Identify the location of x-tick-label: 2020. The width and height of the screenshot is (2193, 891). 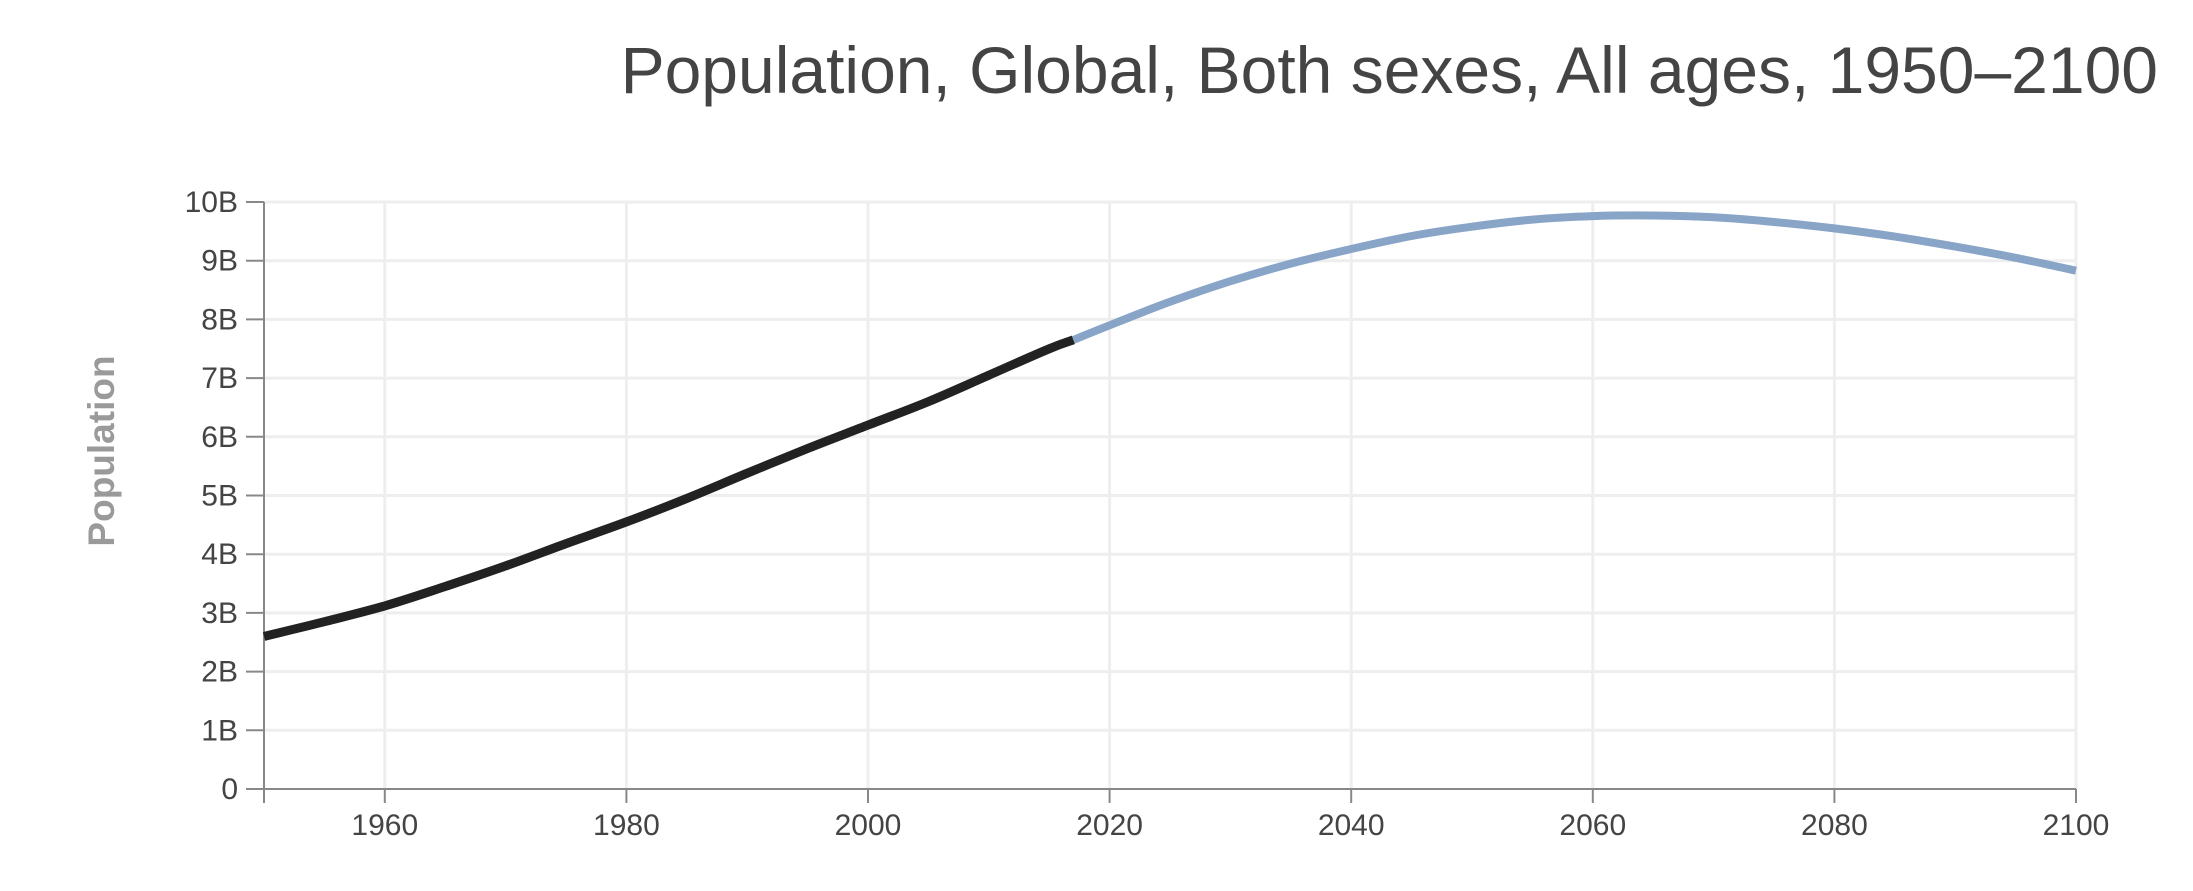
(1109, 825).